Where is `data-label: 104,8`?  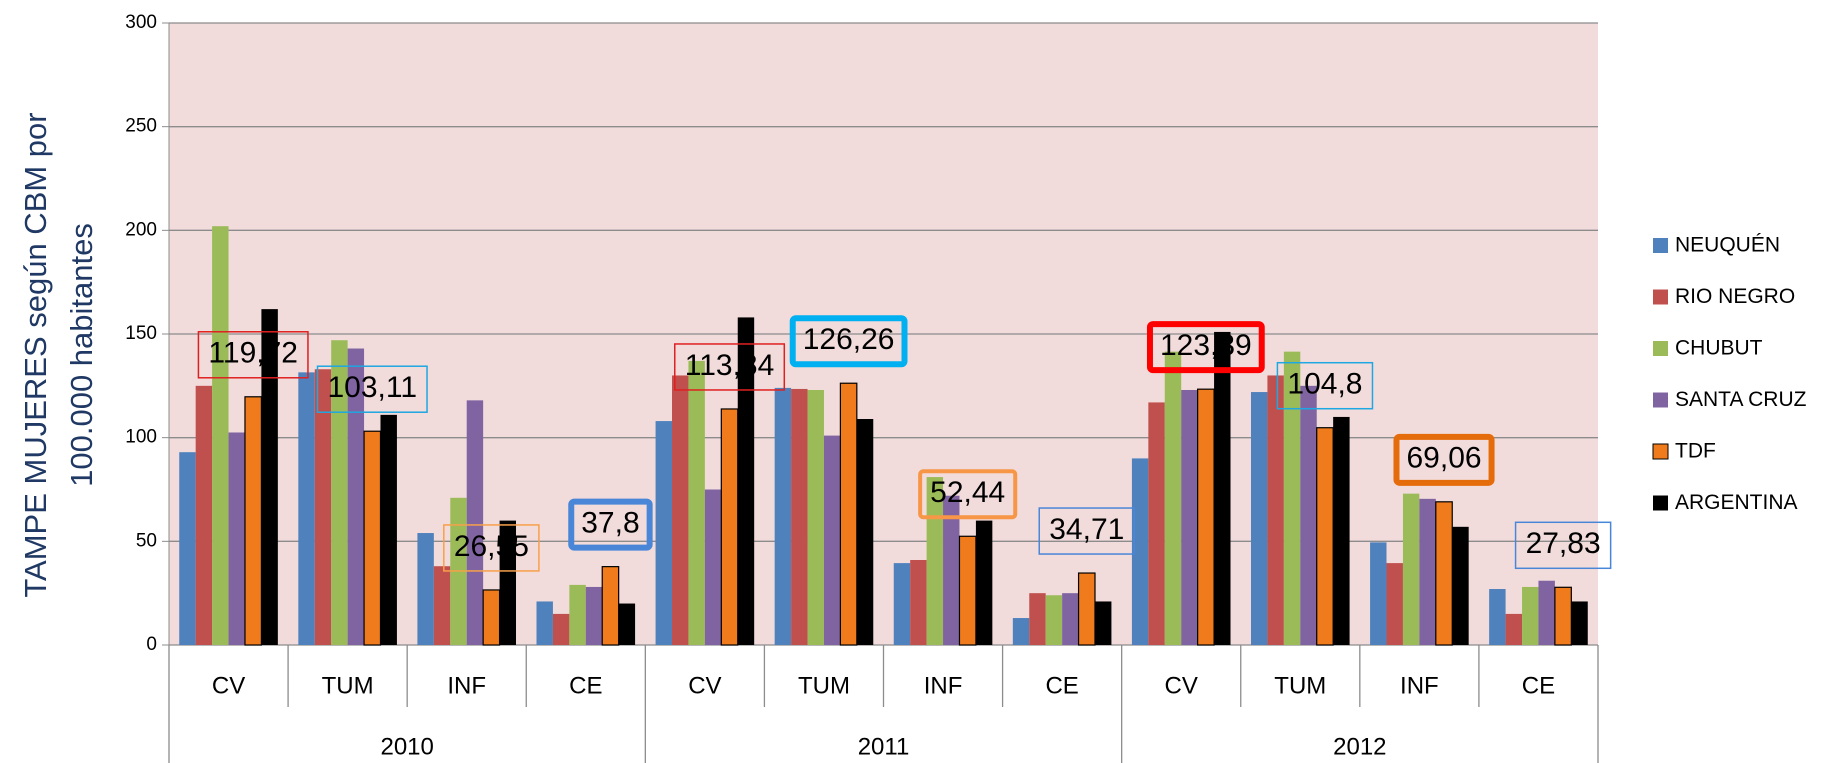
data-label: 104,8 is located at coordinates (1324, 384).